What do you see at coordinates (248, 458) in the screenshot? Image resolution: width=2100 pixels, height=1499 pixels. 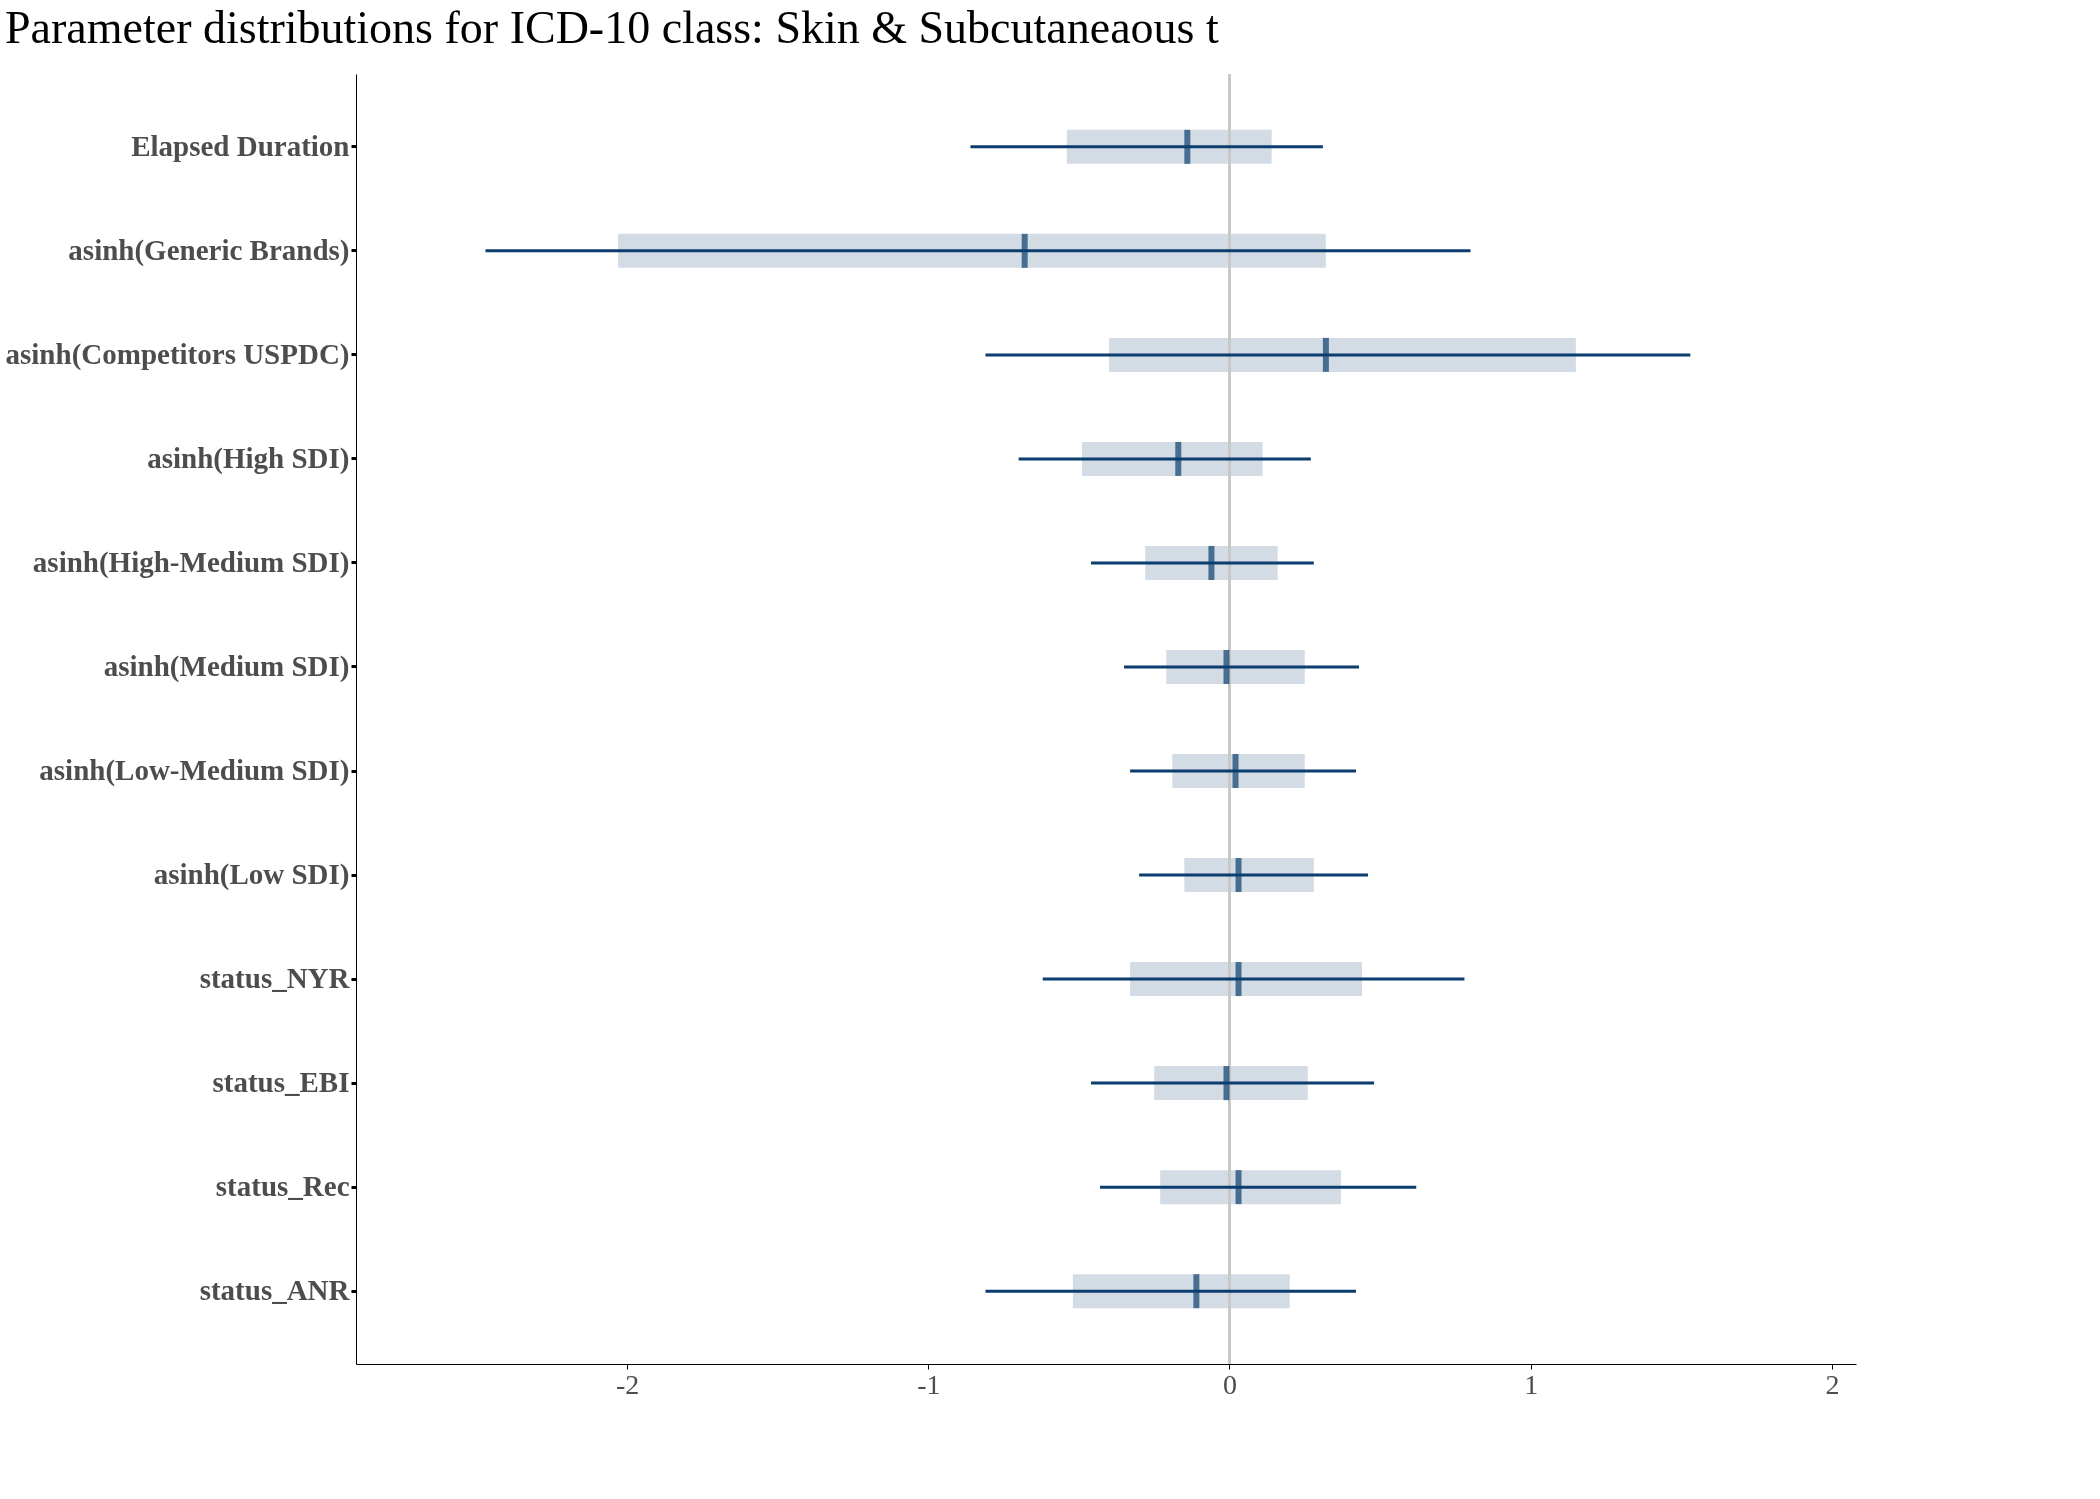 I see `y-tick-label: asinh(High SDI)` at bounding box center [248, 458].